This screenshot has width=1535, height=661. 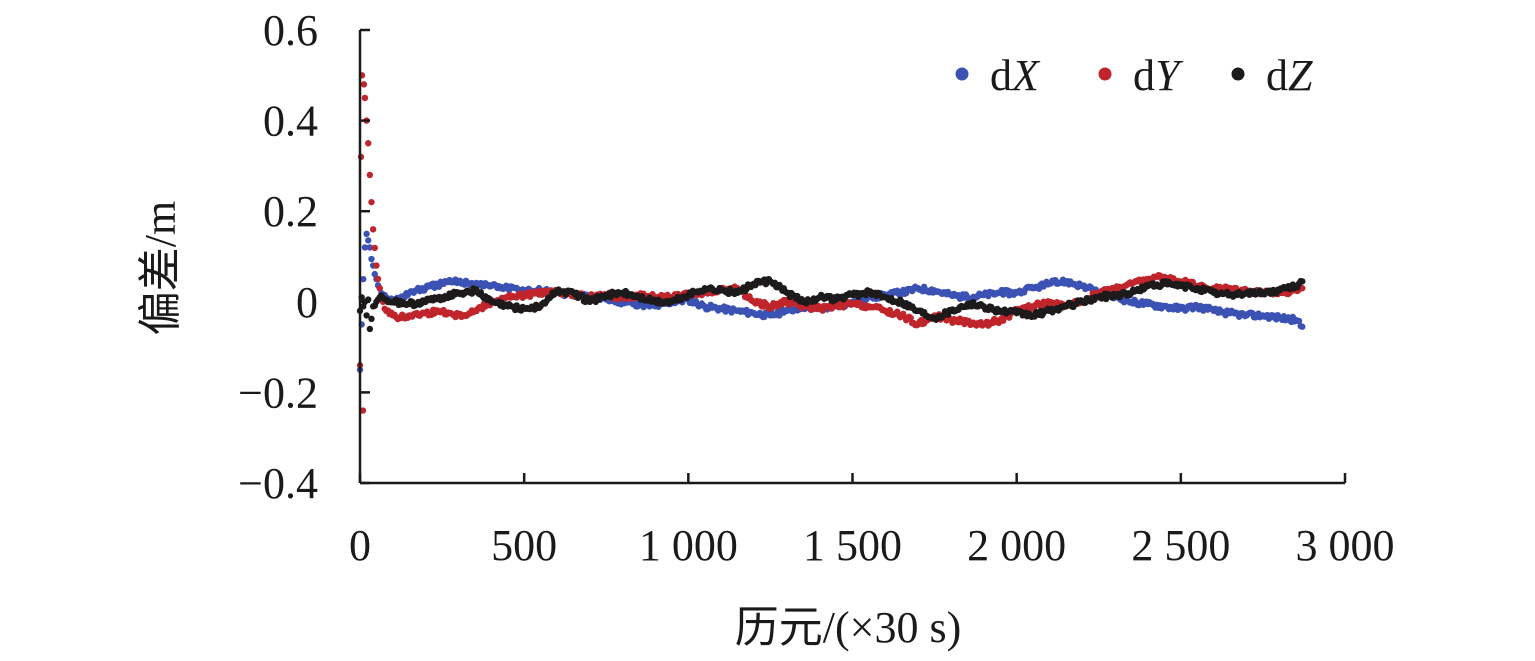 I want to click on x-tick-label: 2 500, so click(x=1180, y=545).